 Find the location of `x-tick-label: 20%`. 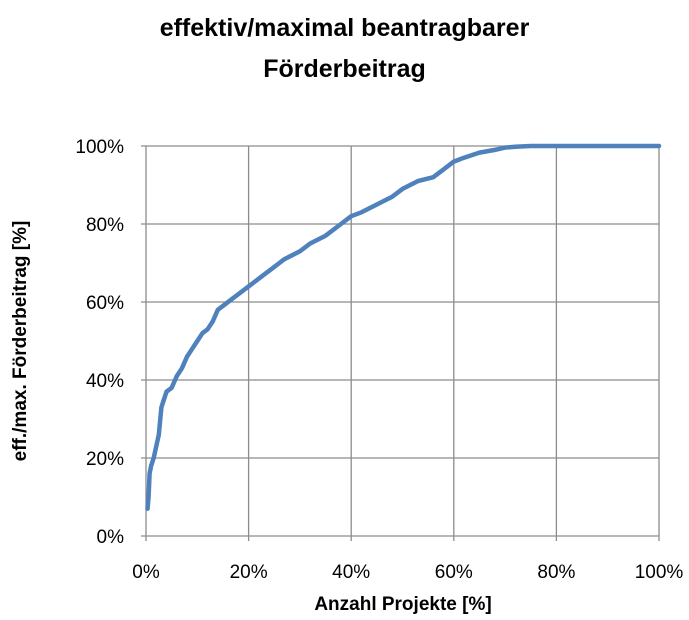

x-tick-label: 20% is located at coordinates (249, 572).